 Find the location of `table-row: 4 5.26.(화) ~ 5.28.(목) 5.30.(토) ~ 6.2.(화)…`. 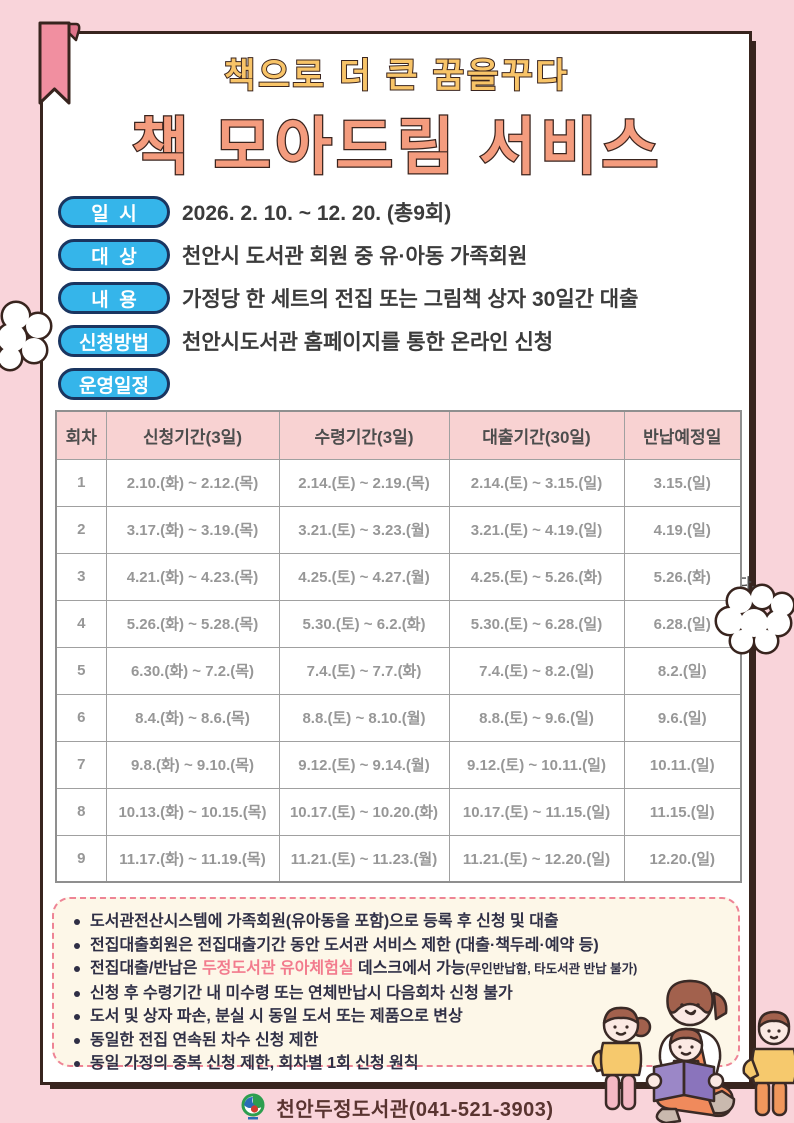

table-row: 4 5.26.(화) ~ 5.28.(목) 5.30.(토) ~ 6.2.(화)… is located at coordinates (398, 623).